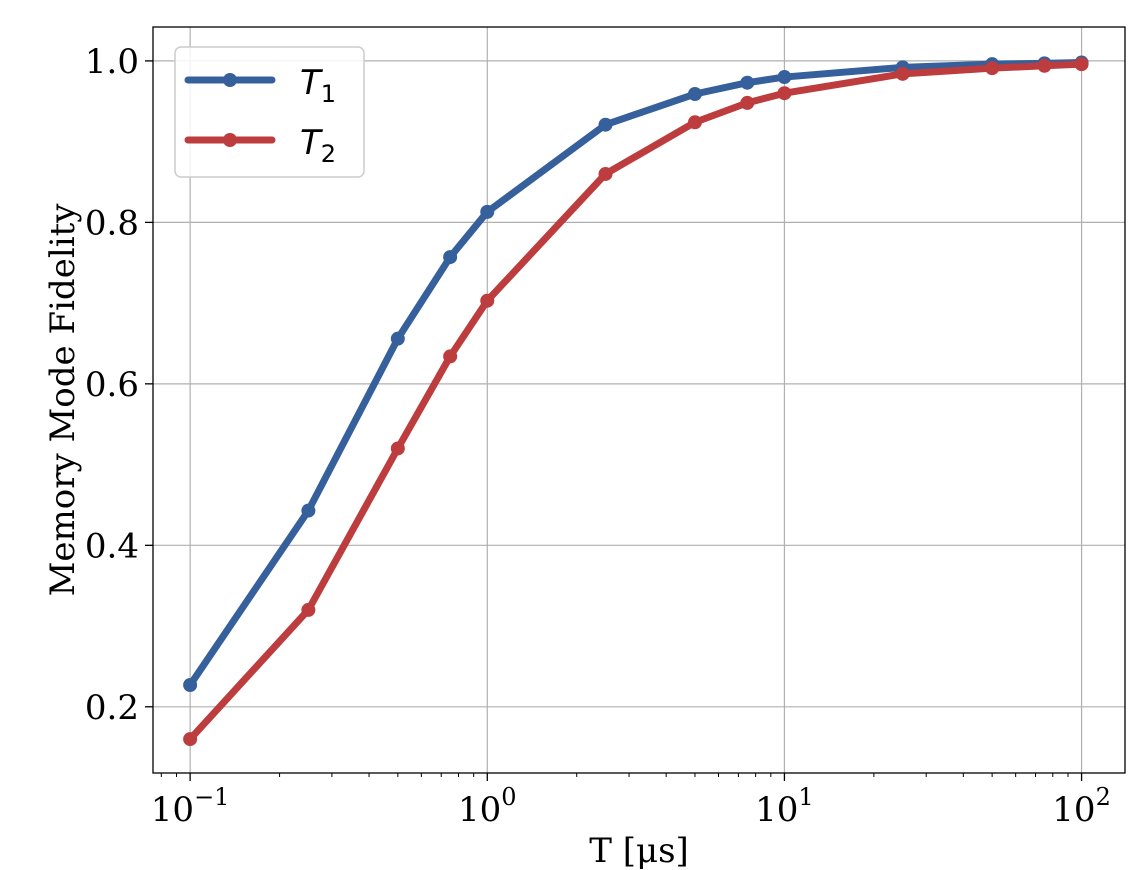 This screenshot has height=870, width=1136. Describe the element at coordinates (487, 806) in the screenshot. I see `x-tick-label: 10⁰` at that location.